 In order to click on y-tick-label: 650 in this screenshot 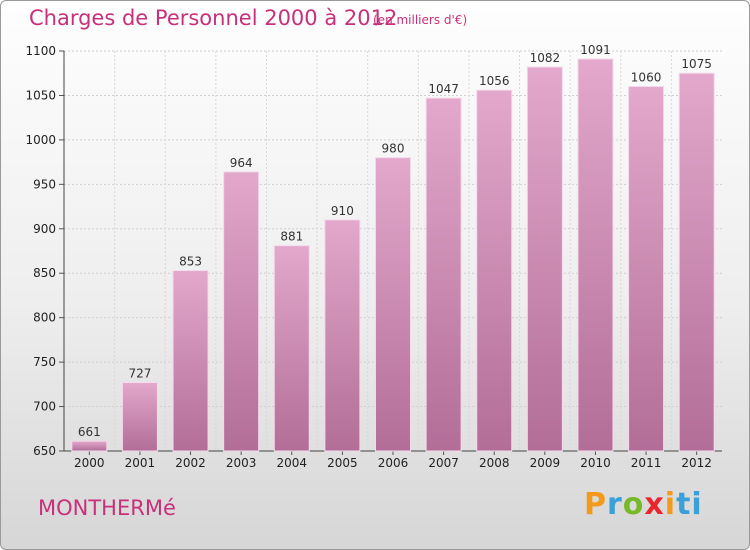, I will do `click(44, 451)`.